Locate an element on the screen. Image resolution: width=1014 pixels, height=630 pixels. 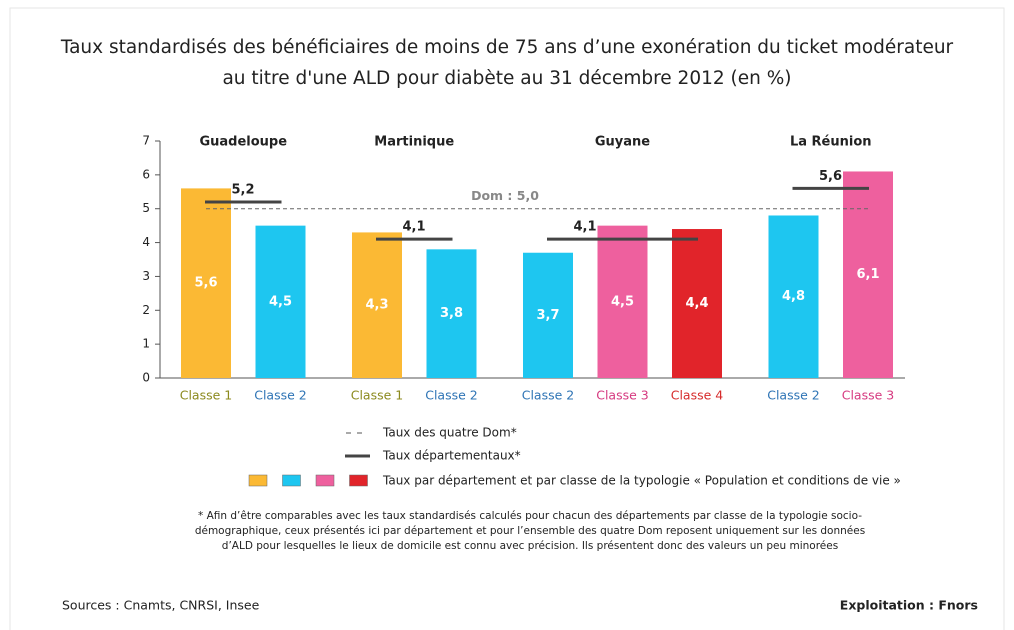
value-label: 3,8 is located at coordinates (451, 313).